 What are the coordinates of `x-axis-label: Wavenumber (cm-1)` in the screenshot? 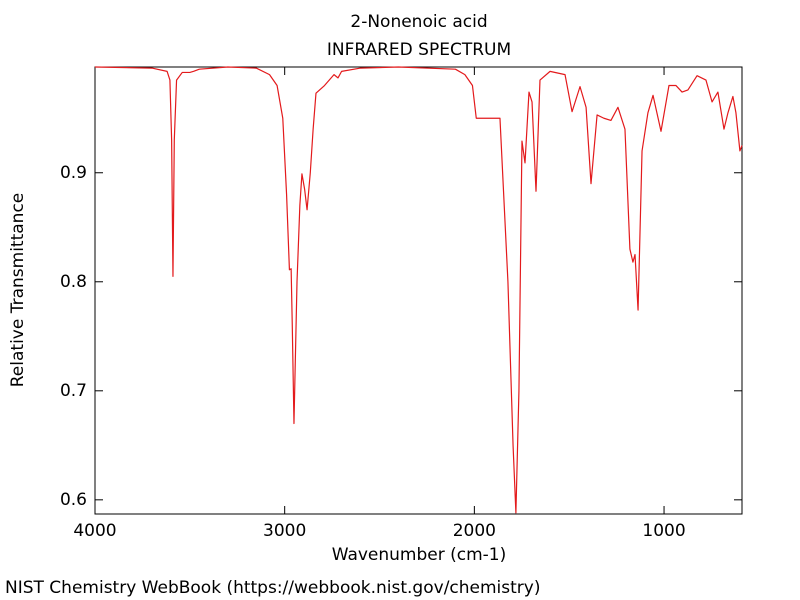 It's located at (419, 555).